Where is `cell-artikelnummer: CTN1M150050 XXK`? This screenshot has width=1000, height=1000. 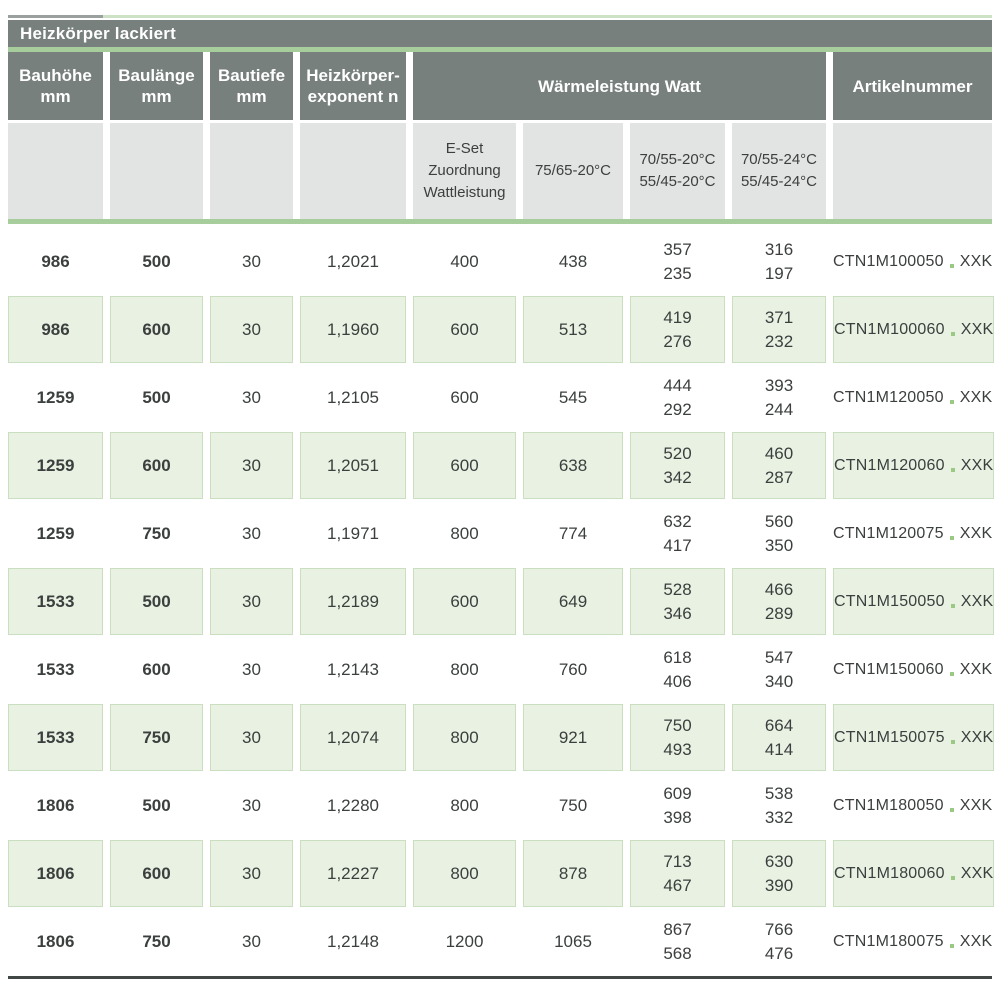
cell-artikelnummer: CTN1M150050 XXK is located at coordinates (914, 601).